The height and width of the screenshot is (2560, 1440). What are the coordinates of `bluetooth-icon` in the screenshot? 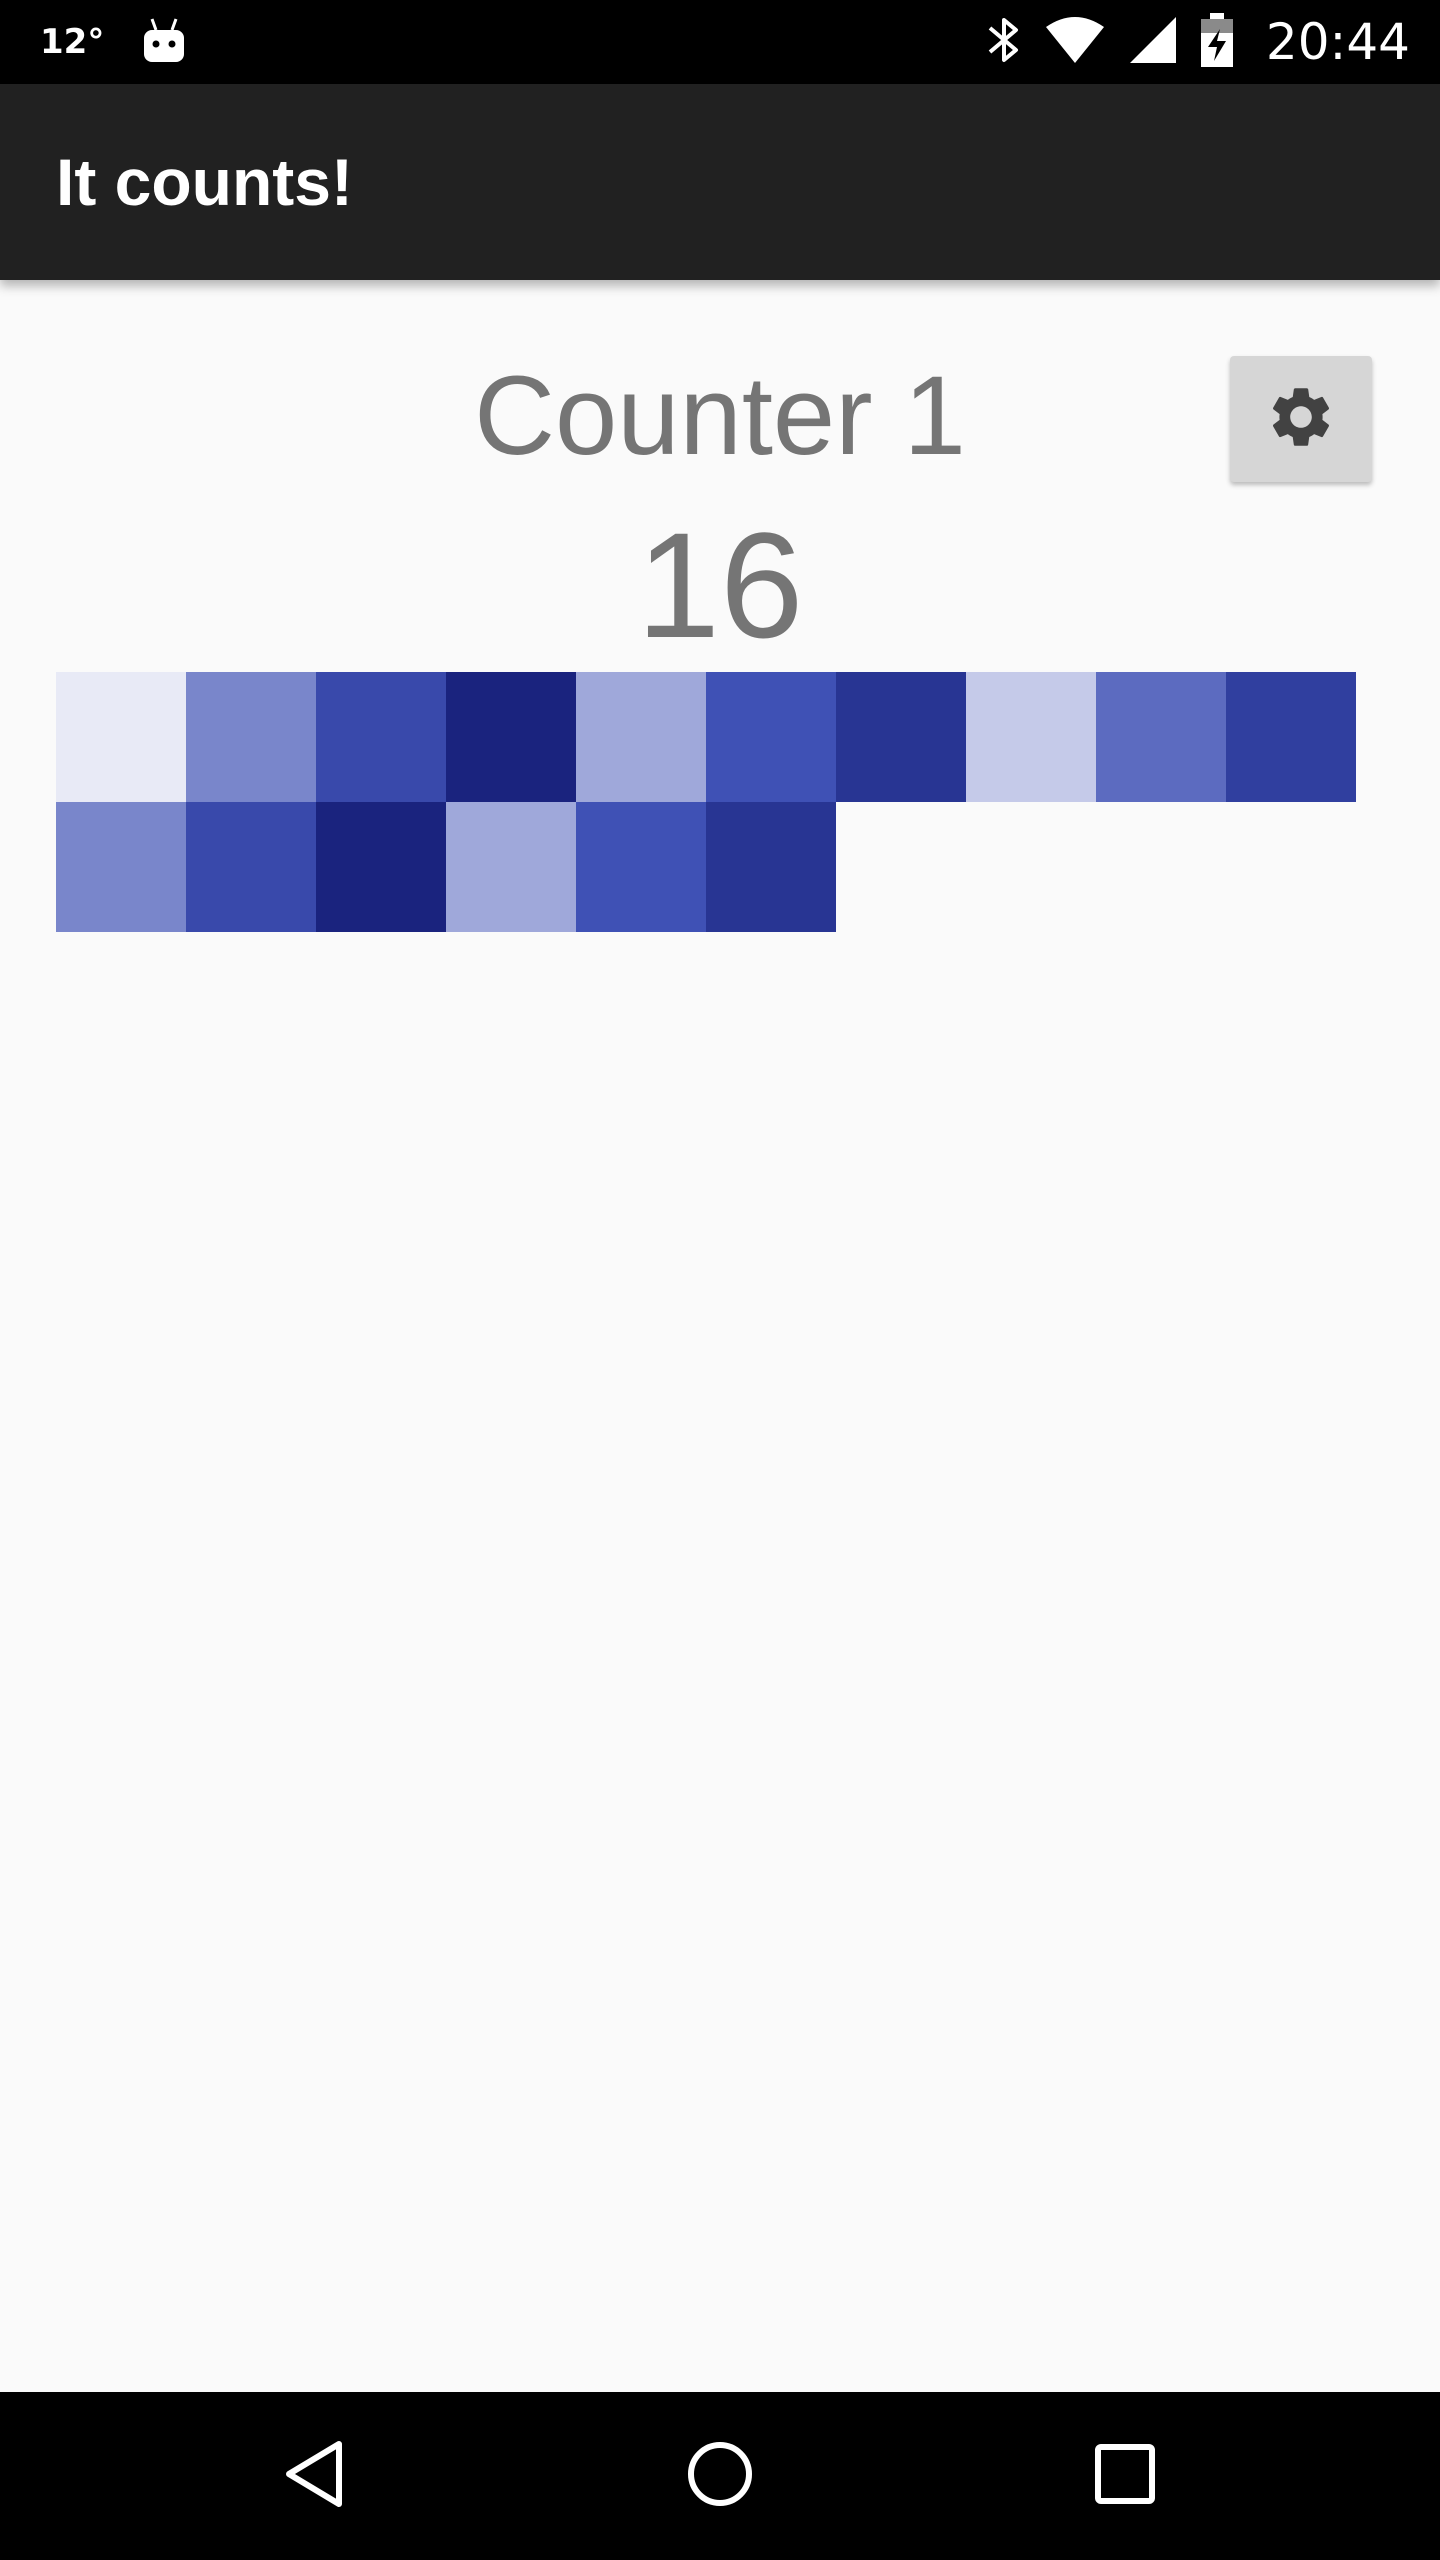 It's located at (1004, 42).